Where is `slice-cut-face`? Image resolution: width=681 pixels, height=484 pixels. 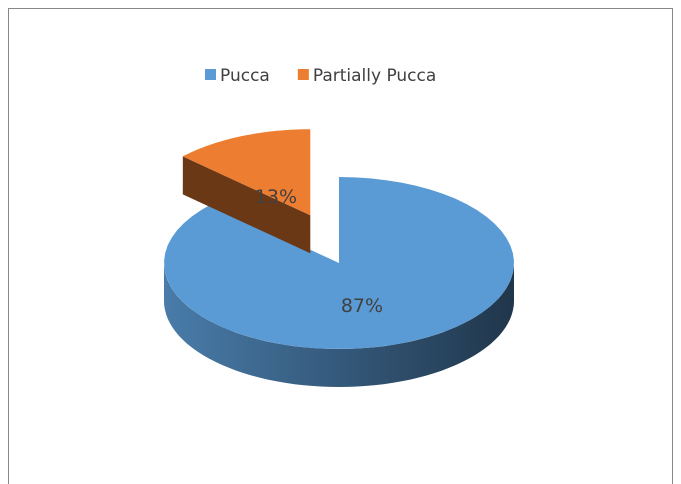 slice-cut-face is located at coordinates (246, 205).